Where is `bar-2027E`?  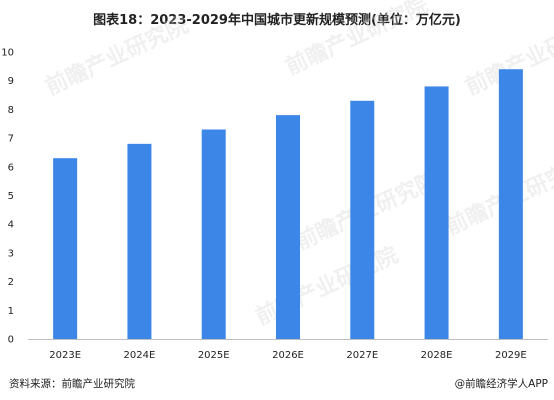
bar-2027E is located at coordinates (362, 219).